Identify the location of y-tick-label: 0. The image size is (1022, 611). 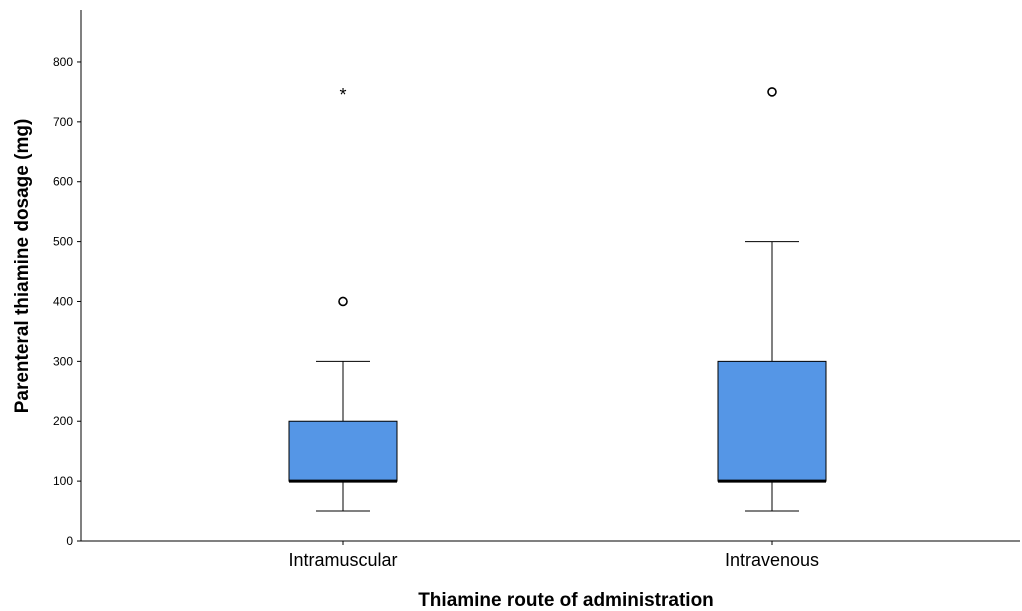
(69, 541).